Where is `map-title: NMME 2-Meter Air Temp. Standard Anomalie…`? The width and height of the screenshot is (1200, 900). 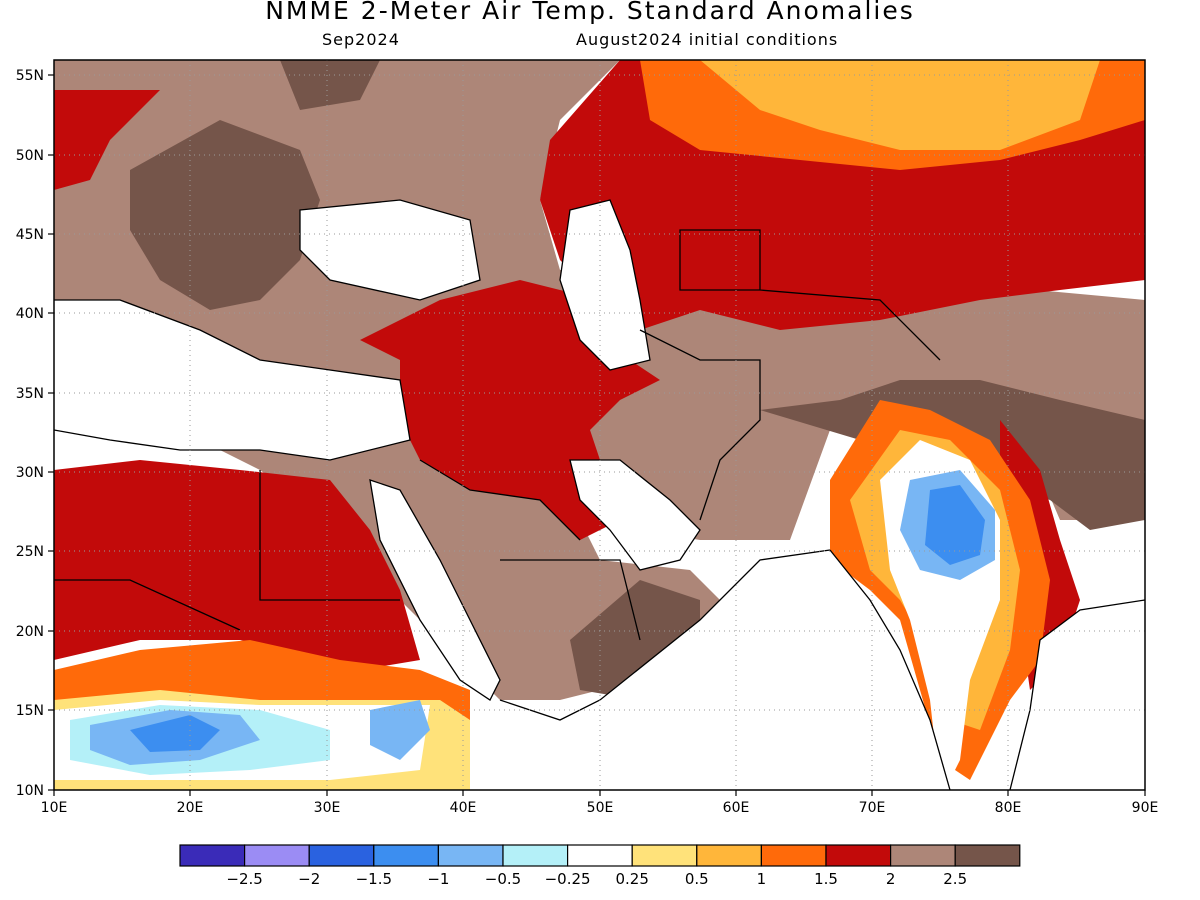 map-title: NMME 2-Meter Air Temp. Standard Anomalie… is located at coordinates (590, 12).